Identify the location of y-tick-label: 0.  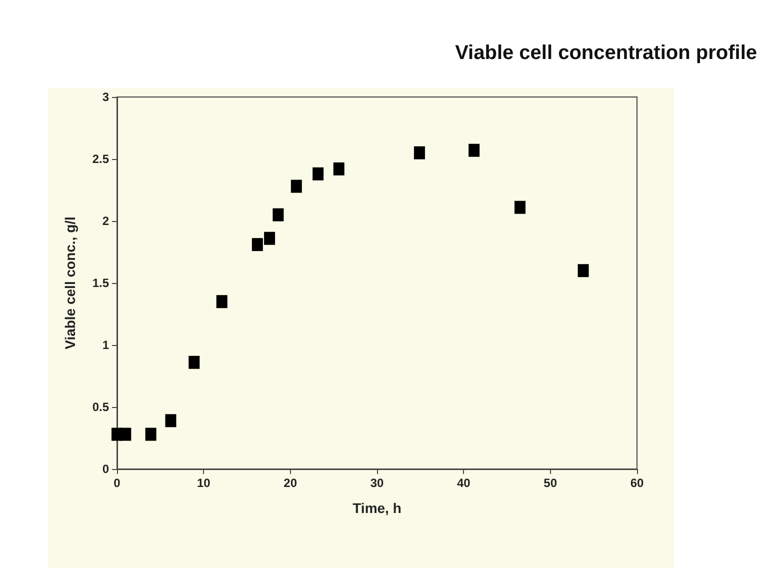
(106, 469).